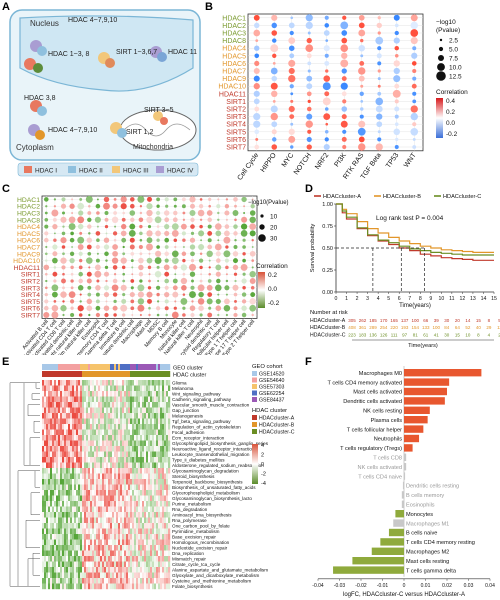  I want to click on x-tick-0: -0.04, so click(318, 586).